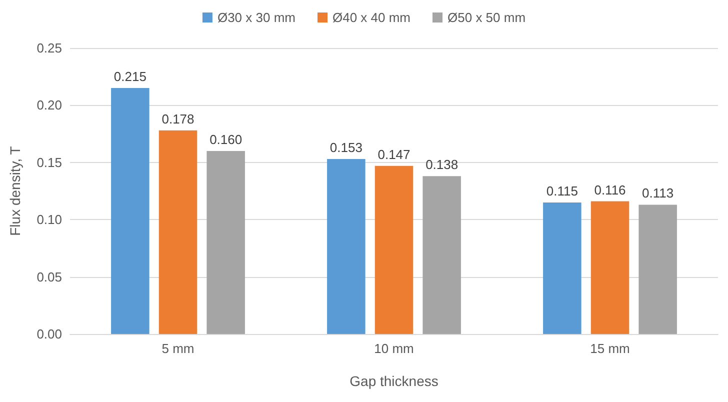 This screenshot has width=728, height=402. I want to click on legend-label: Ø50 x 50 mm, so click(487, 17).